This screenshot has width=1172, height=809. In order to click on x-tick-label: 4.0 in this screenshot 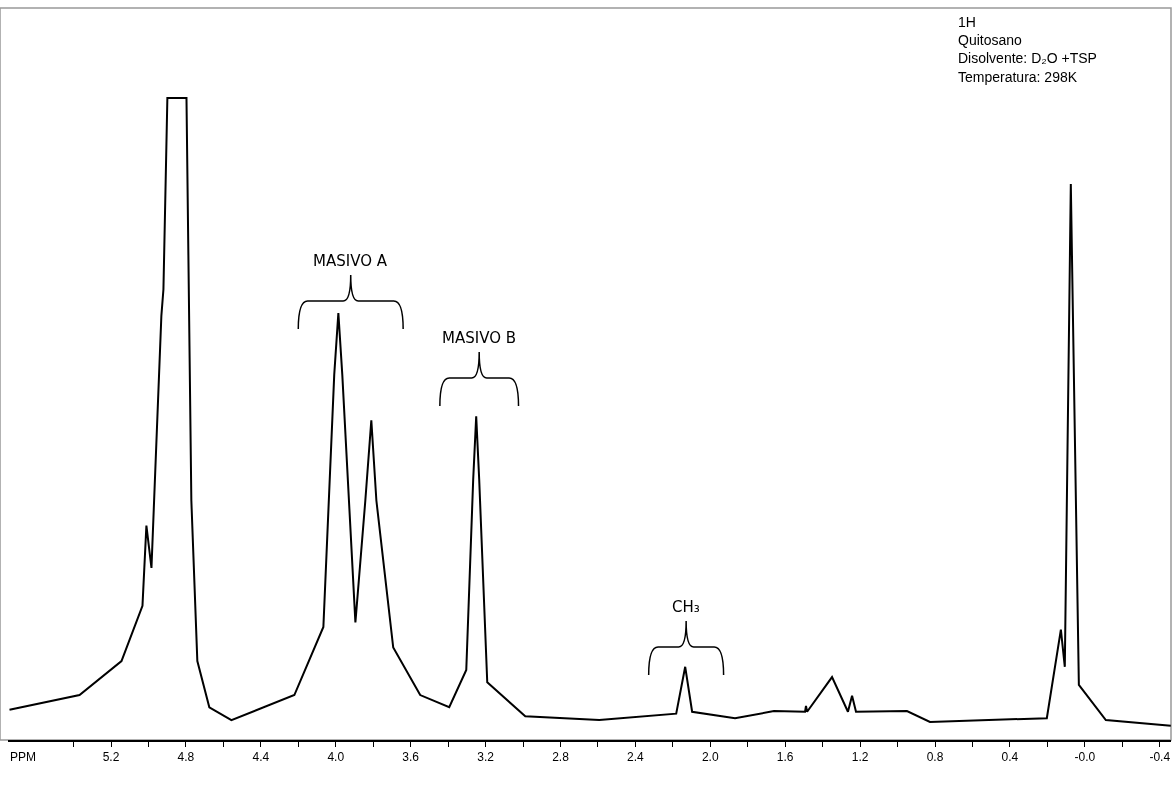, I will do `click(336, 757)`.